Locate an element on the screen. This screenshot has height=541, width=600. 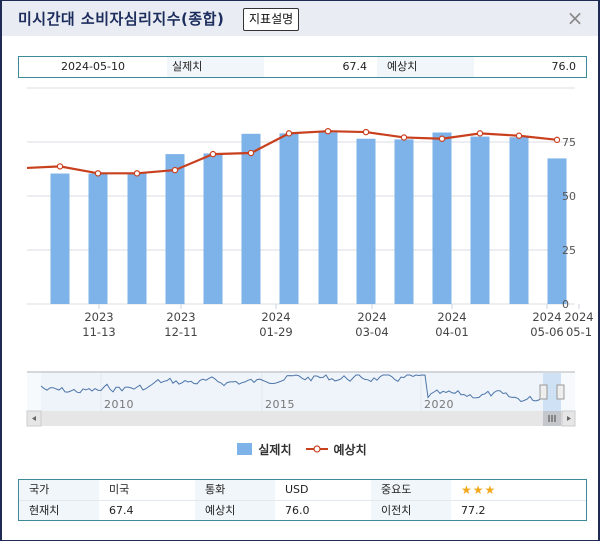
y-axis-labels: 0 25 50 75 is located at coordinates (569, 223).